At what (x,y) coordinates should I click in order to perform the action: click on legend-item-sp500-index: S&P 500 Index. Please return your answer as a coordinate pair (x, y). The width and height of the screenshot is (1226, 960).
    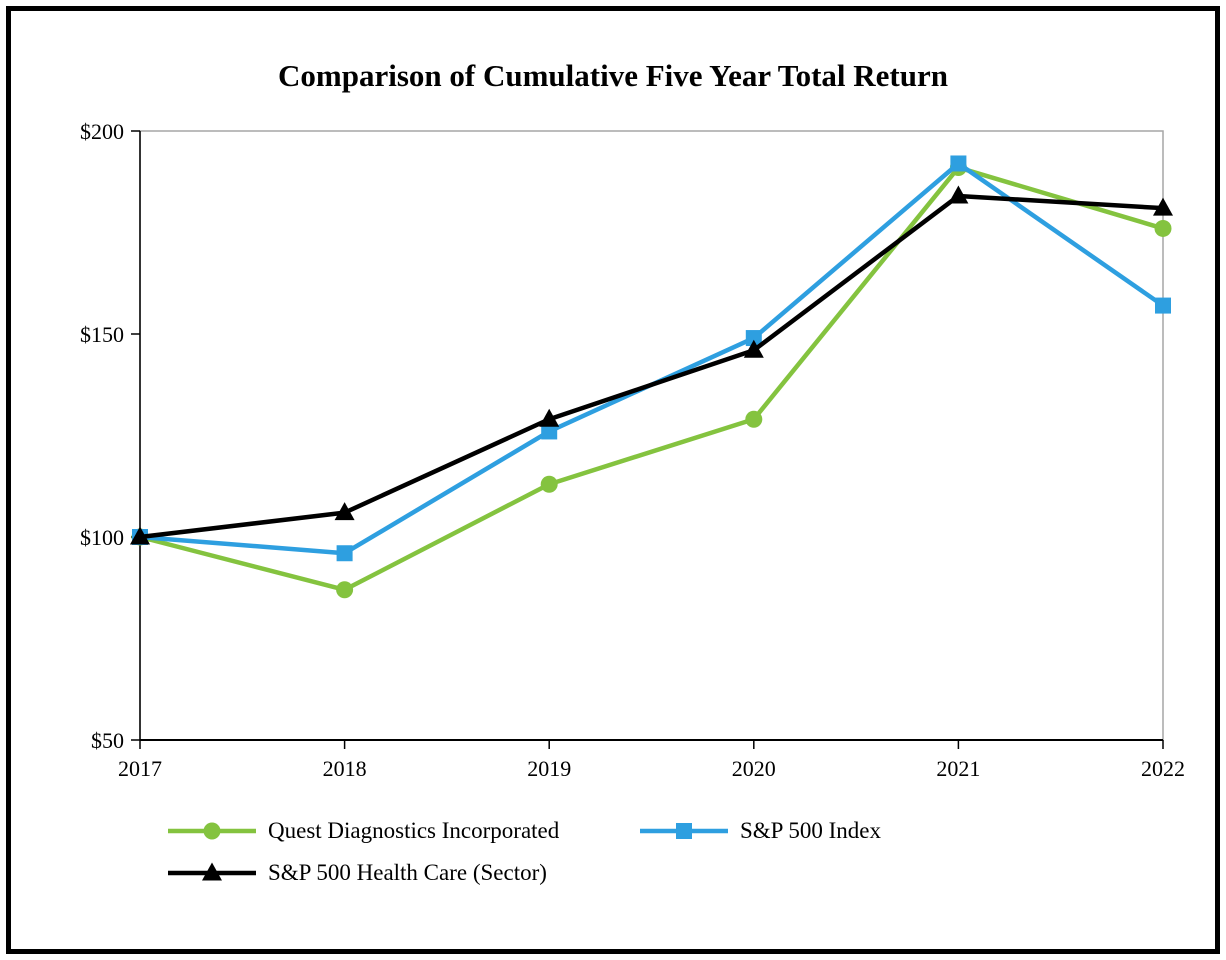
    Looking at the image, I should click on (760, 831).